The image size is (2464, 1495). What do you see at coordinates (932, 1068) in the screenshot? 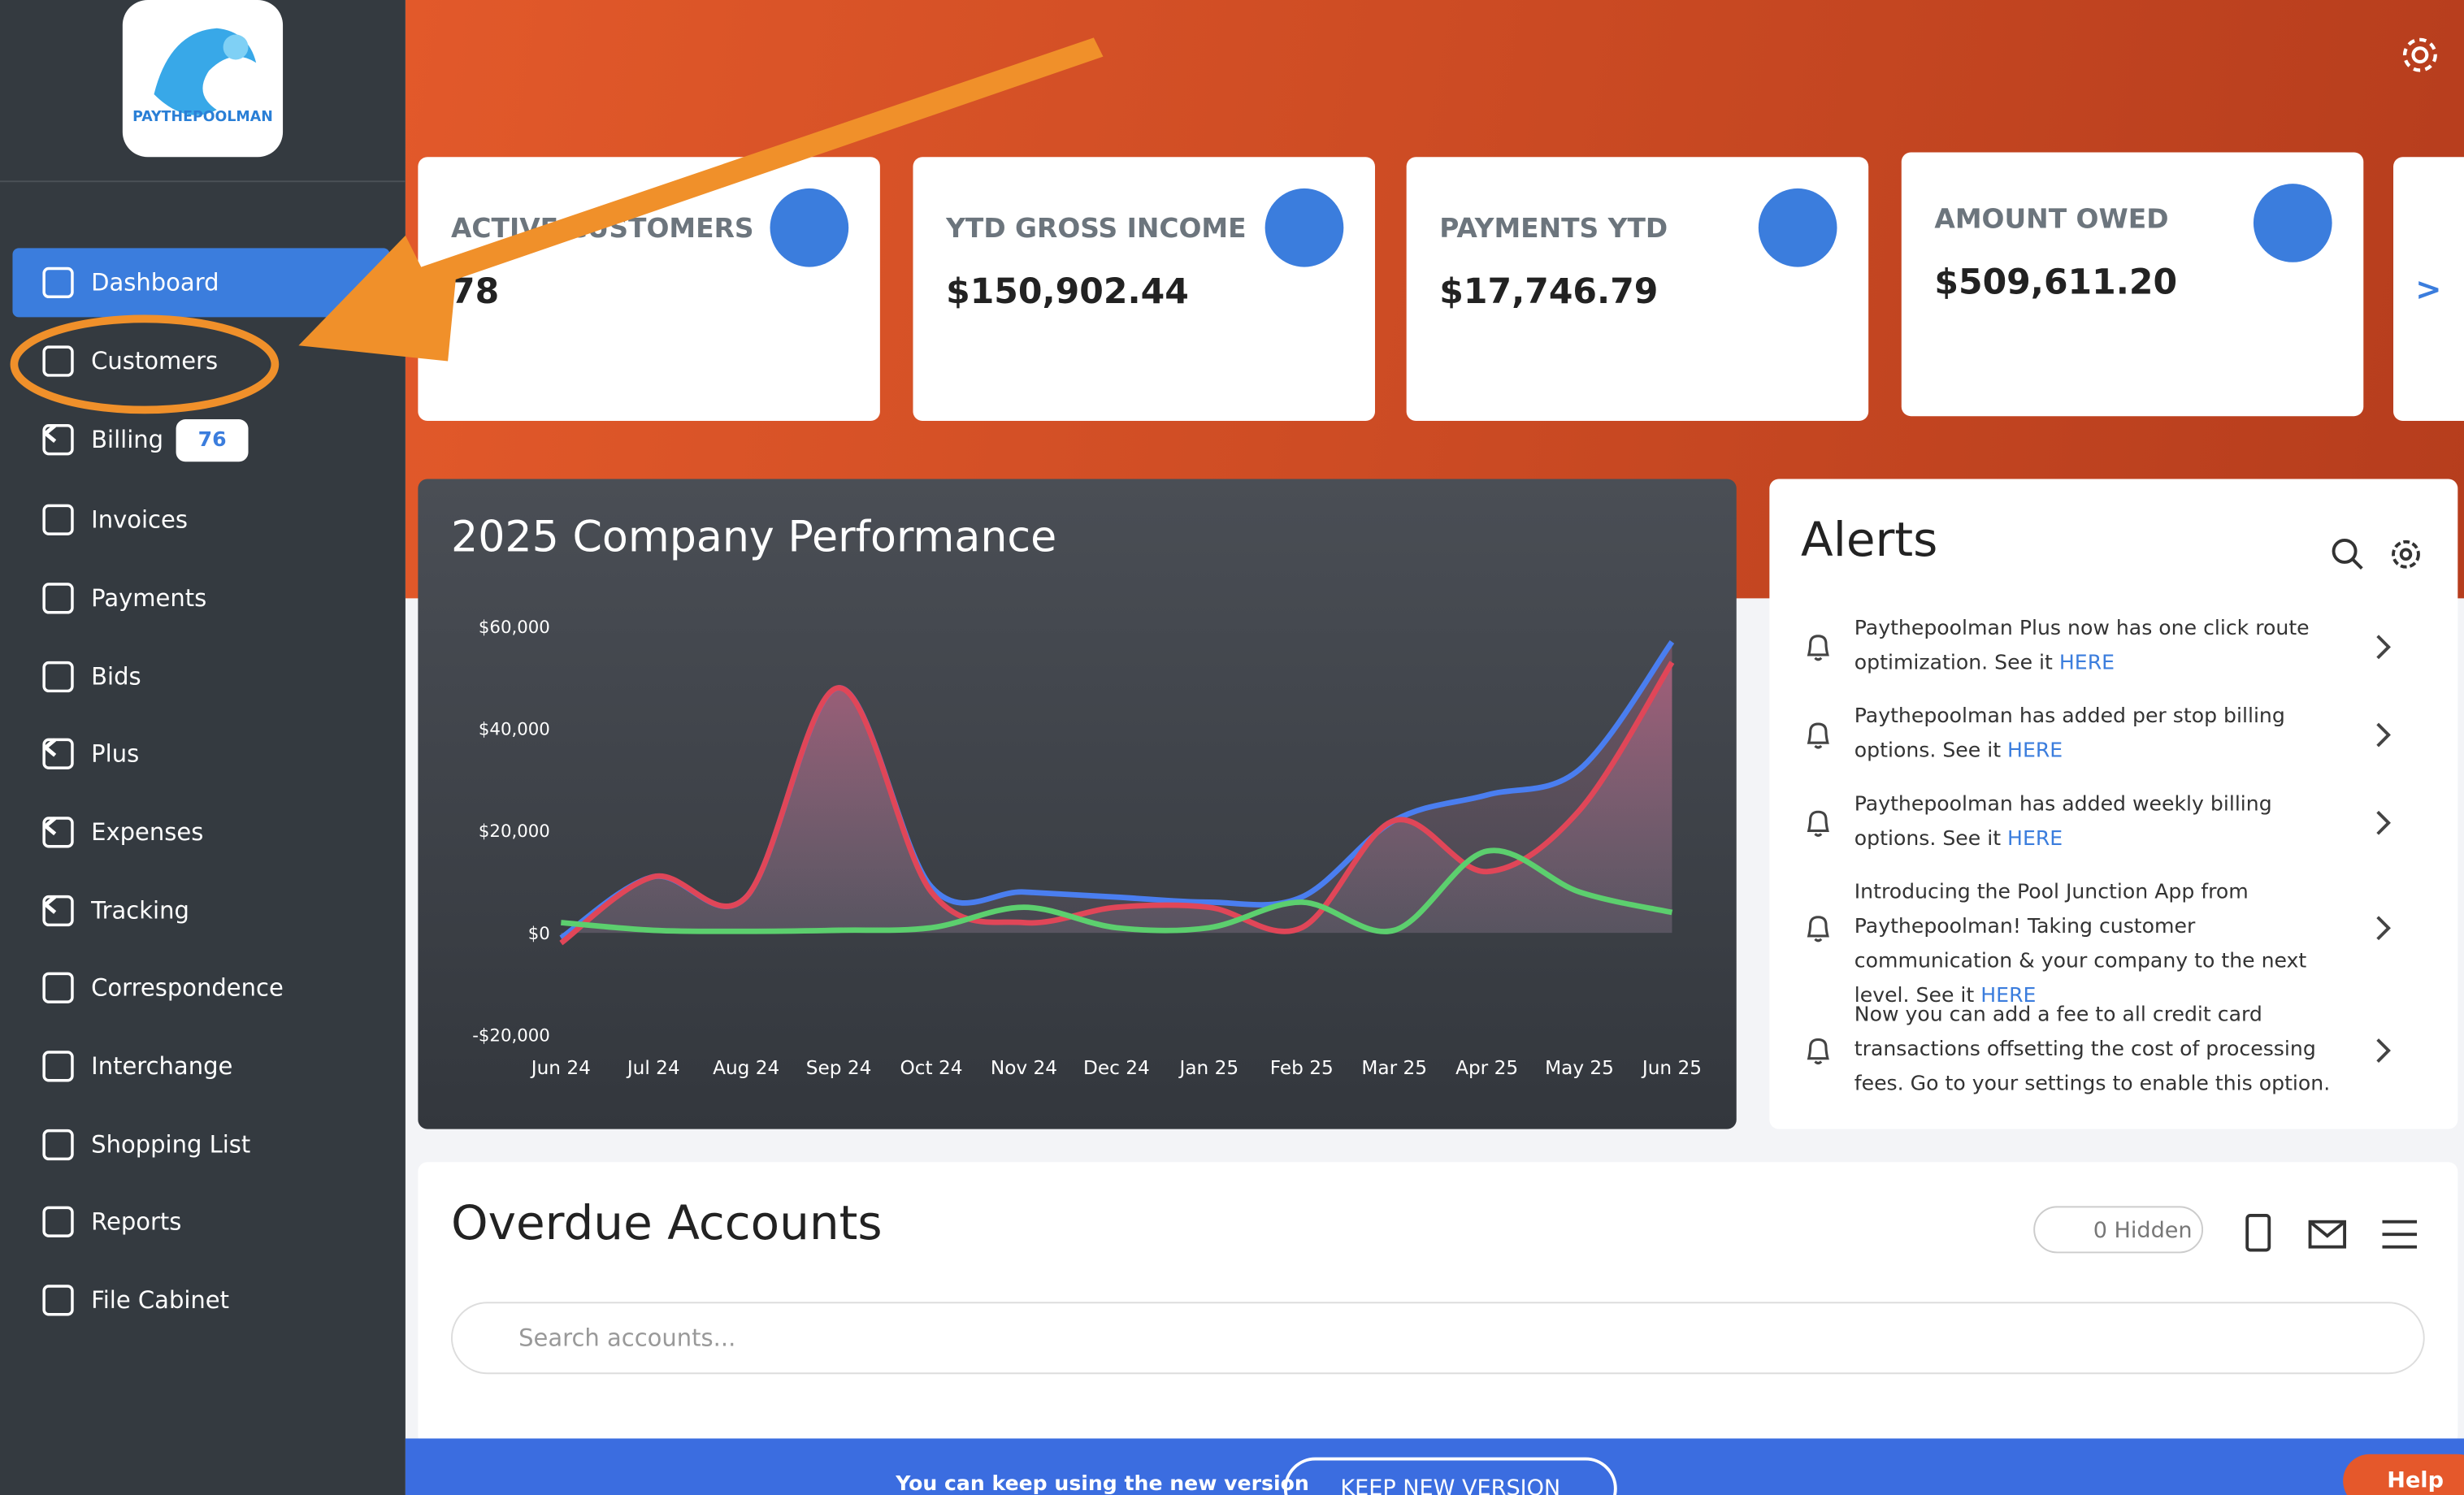
I see `x-tick-label: Oct 24` at bounding box center [932, 1068].